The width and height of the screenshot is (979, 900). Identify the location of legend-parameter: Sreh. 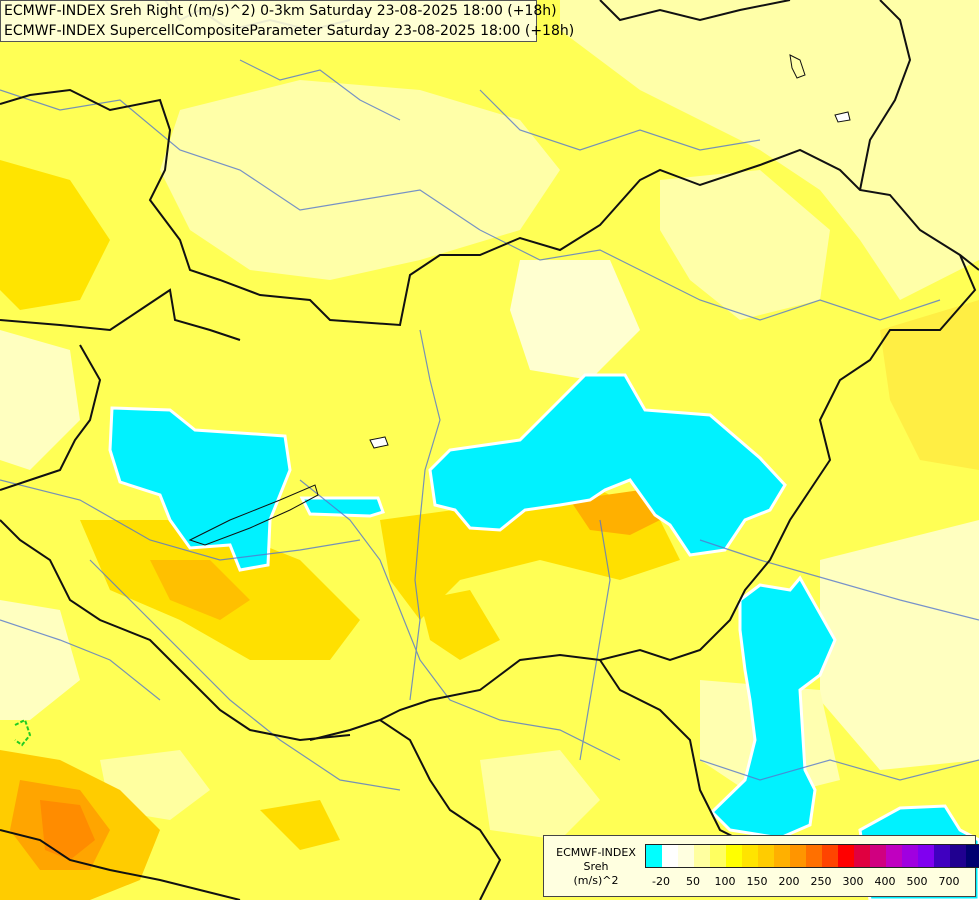
(596, 866).